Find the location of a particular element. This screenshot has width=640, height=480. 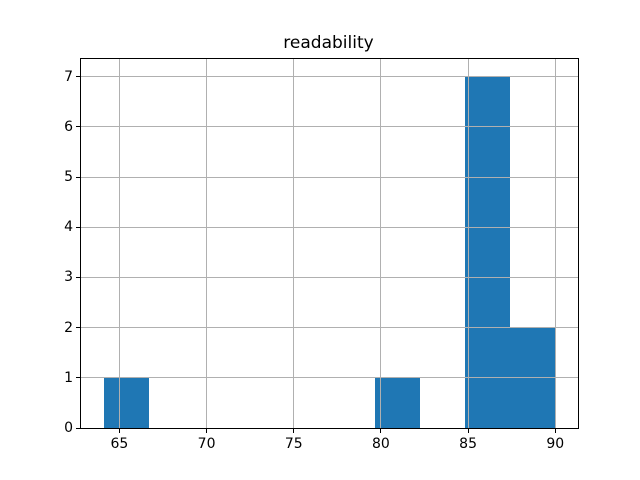

y-tick-label: 2 is located at coordinates (68, 327).